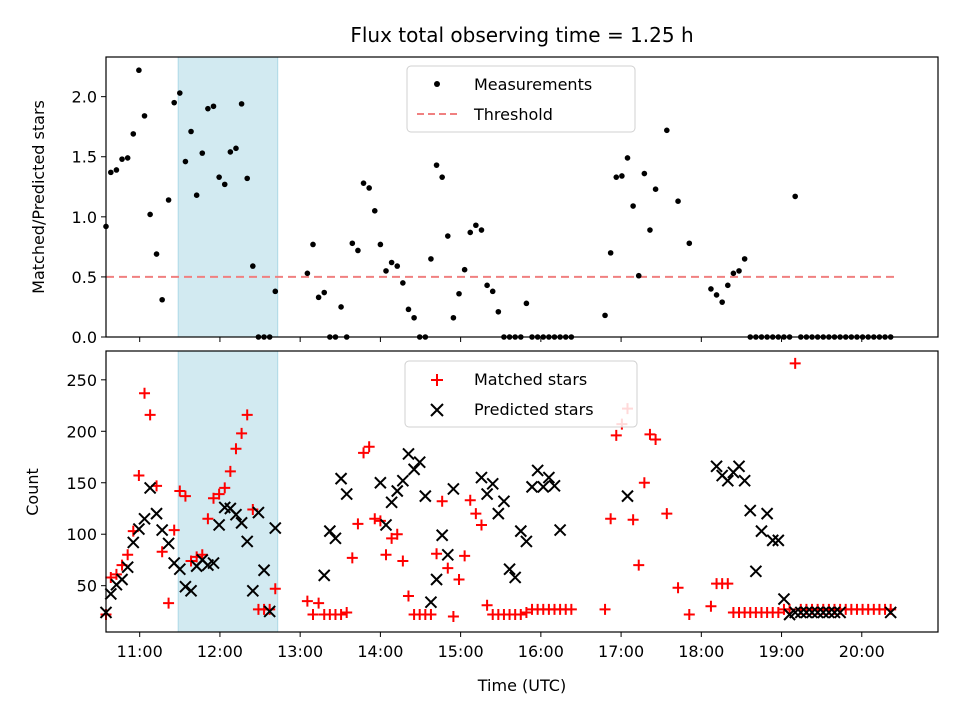 Image resolution: width=960 pixels, height=724 pixels. I want to click on bottom-x-axis-label: Time (UTC), so click(521, 685).